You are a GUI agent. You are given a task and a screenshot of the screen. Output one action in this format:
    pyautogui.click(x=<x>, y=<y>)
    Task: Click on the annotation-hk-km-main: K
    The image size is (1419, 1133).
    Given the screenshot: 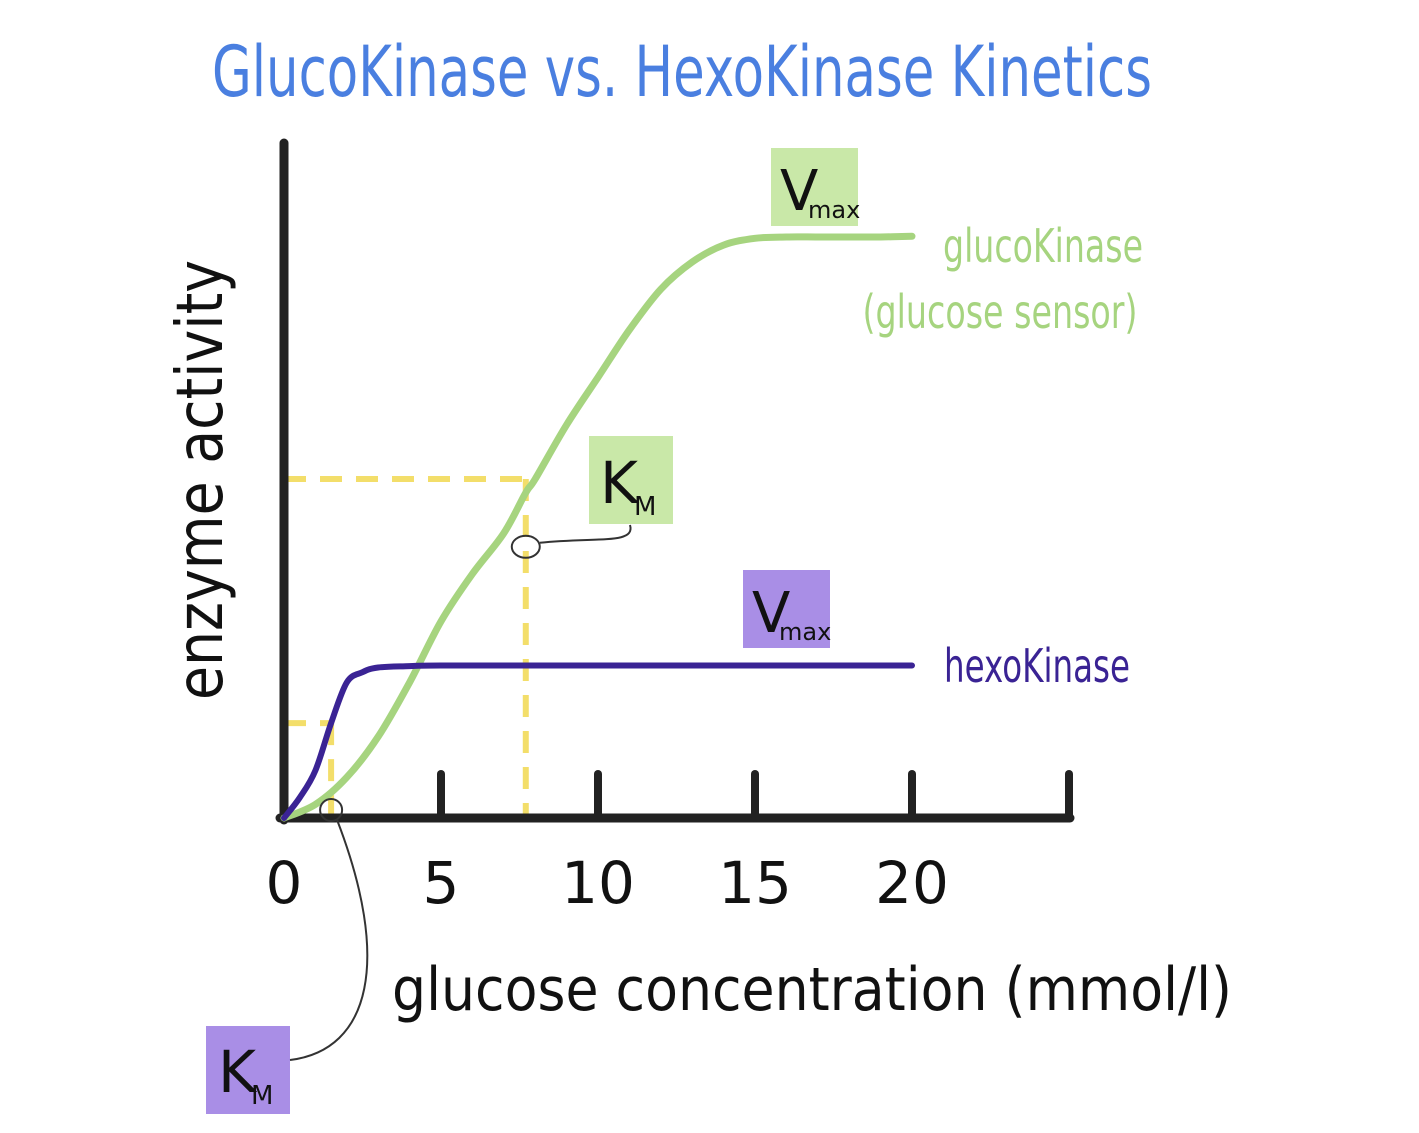 What is the action you would take?
    pyautogui.click(x=238, y=1072)
    